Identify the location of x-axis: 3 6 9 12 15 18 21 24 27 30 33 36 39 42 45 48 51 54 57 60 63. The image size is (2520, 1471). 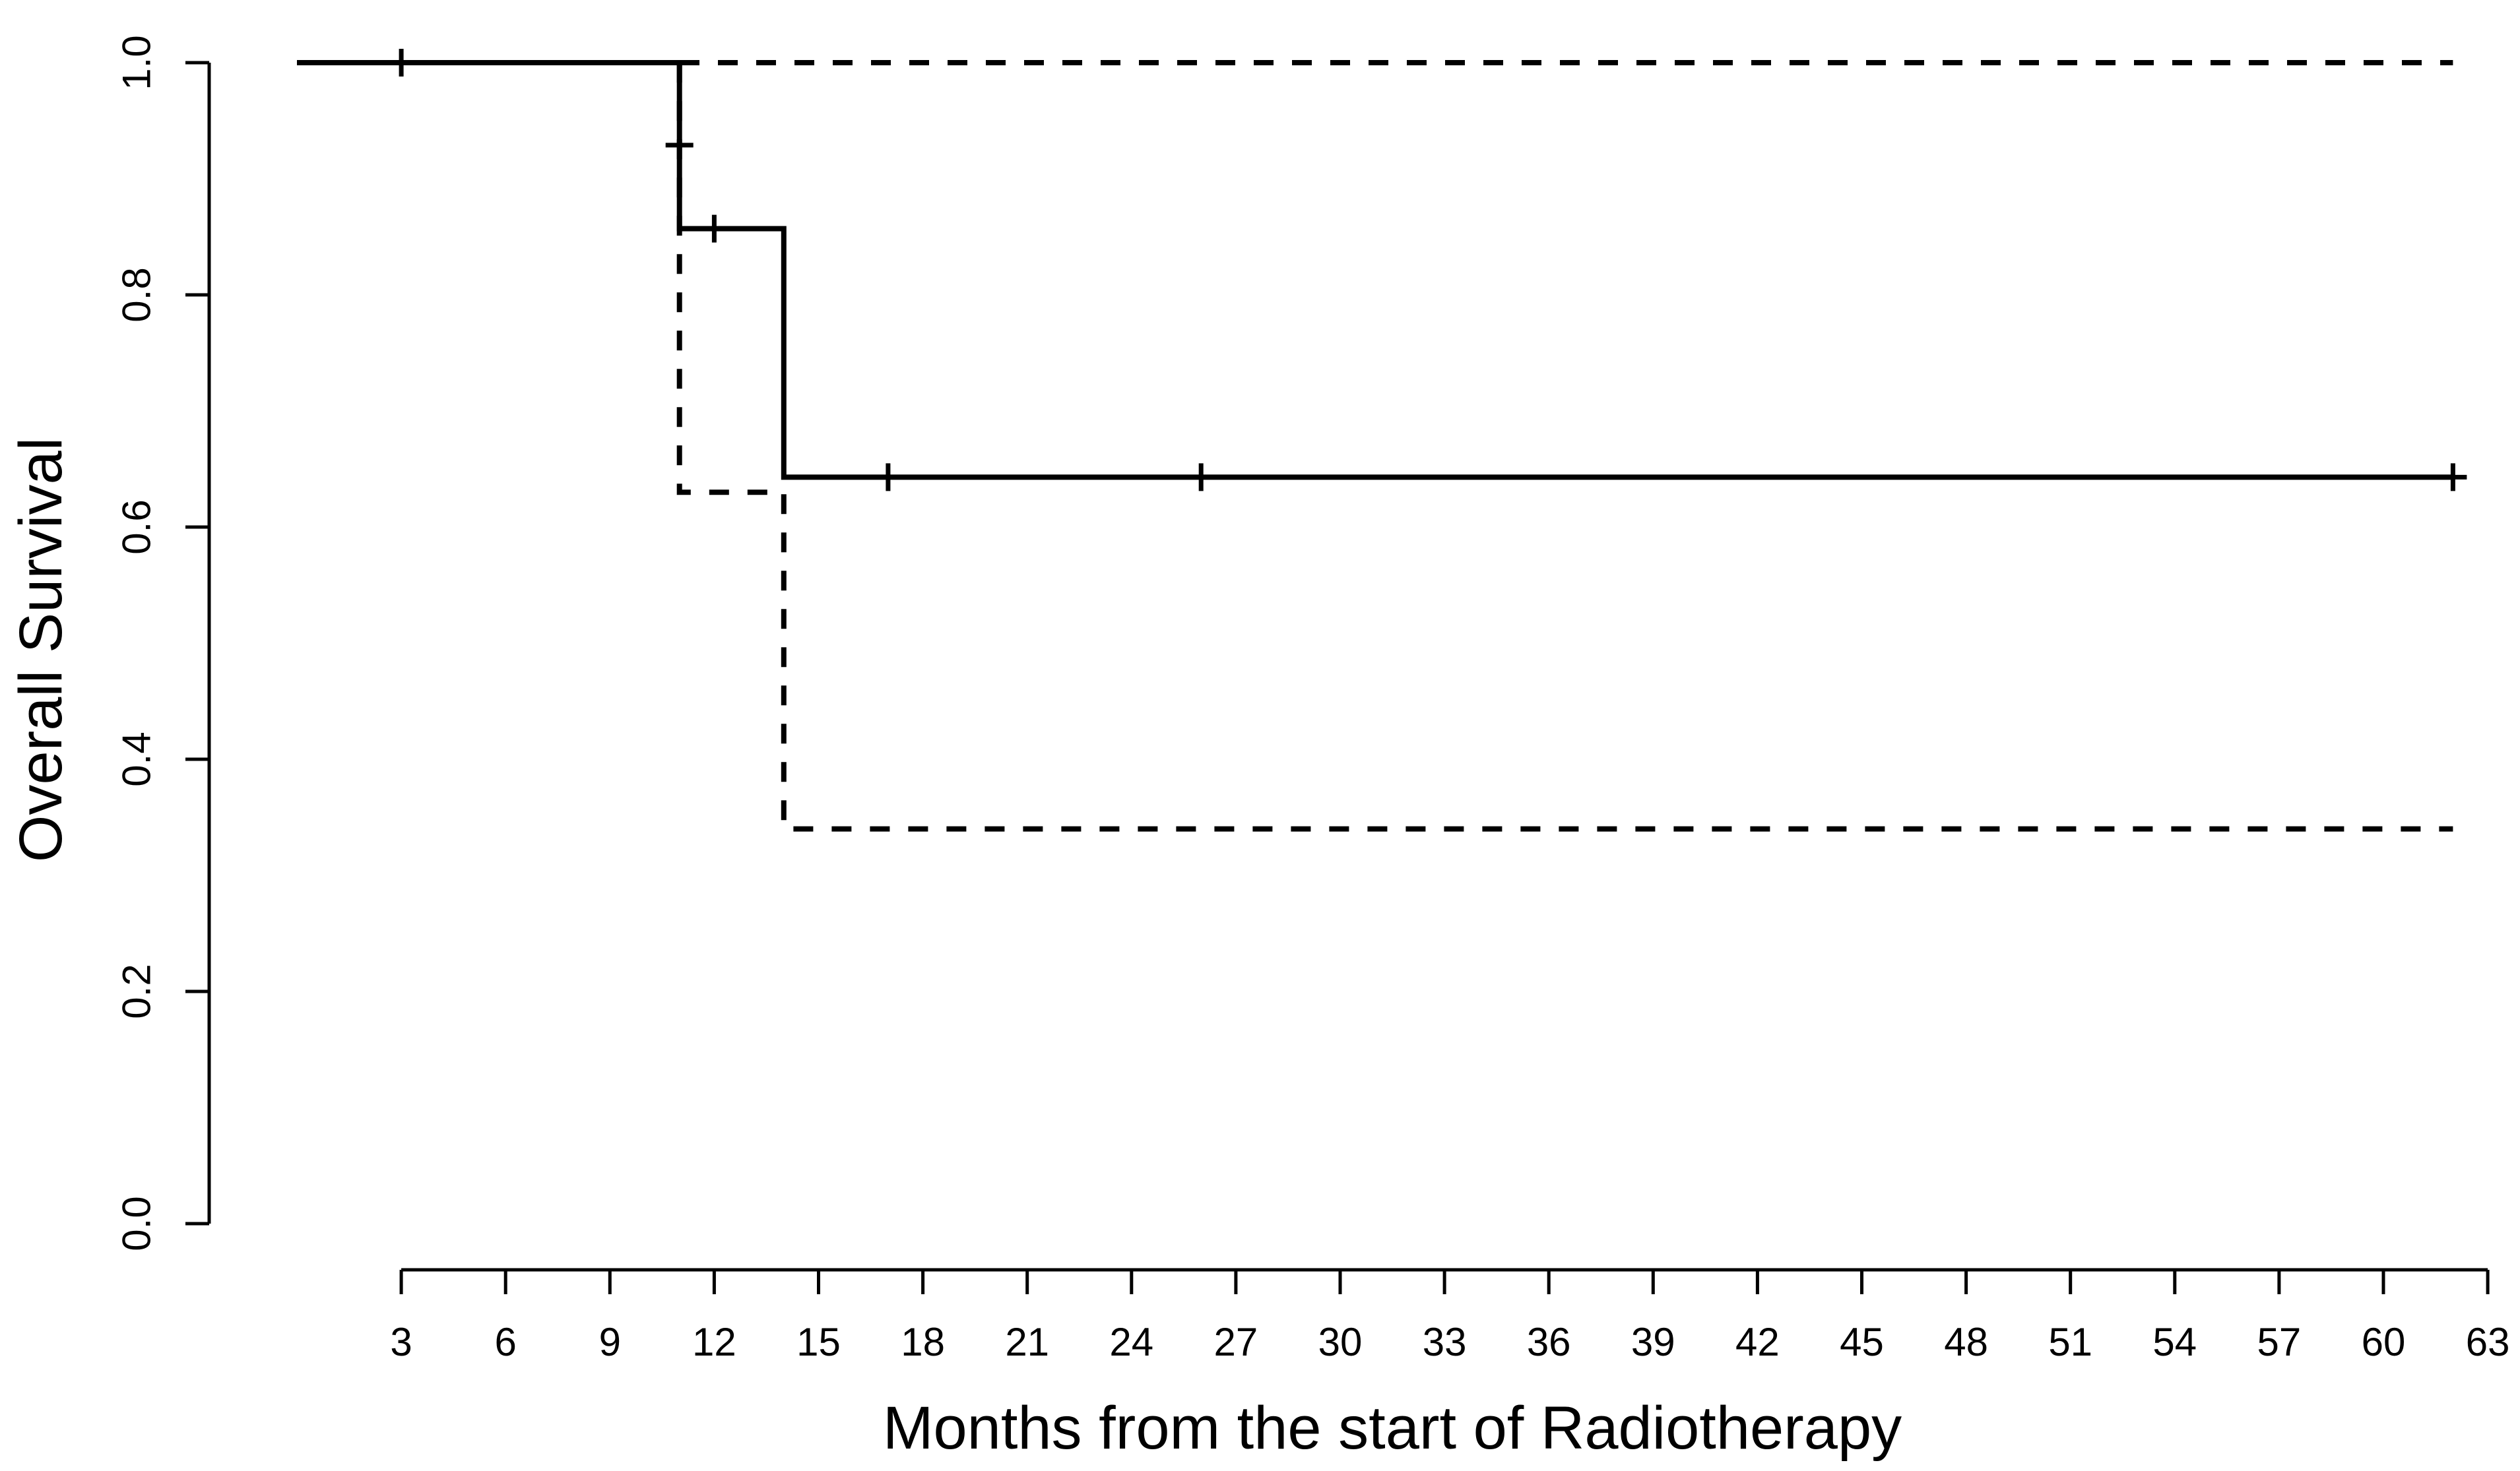
(1450, 1316).